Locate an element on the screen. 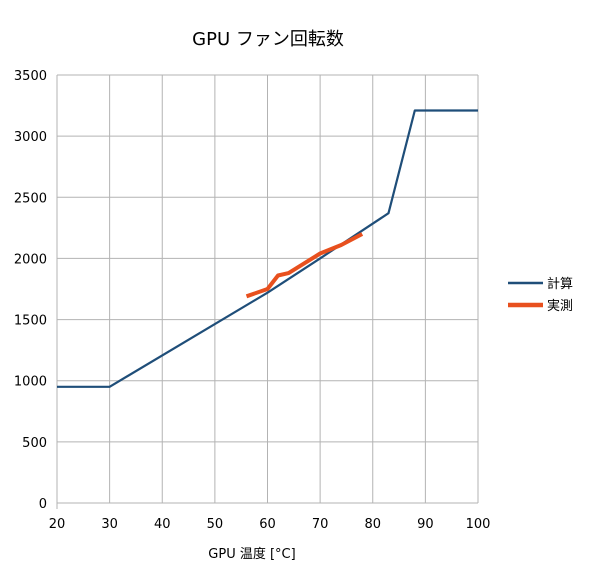 The width and height of the screenshot is (596, 588). x-tick-label: 80 is located at coordinates (372, 524).